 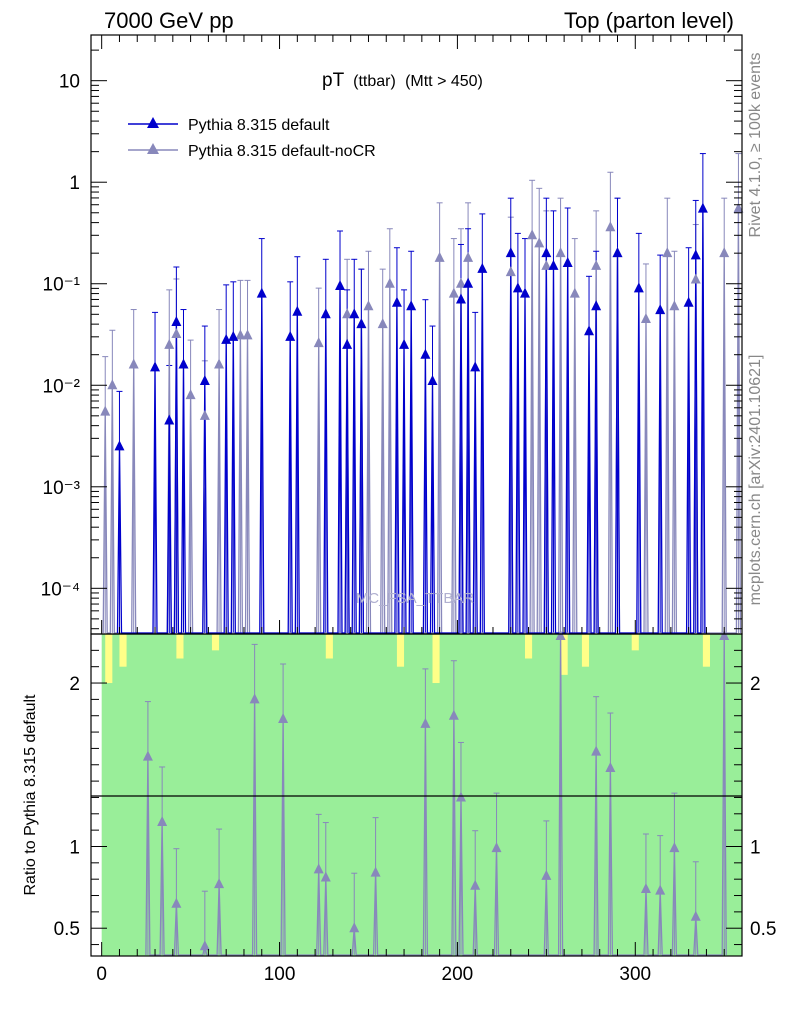 What do you see at coordinates (374, 81) in the screenshot?
I see `plot-title-sub1: (ttbar)` at bounding box center [374, 81].